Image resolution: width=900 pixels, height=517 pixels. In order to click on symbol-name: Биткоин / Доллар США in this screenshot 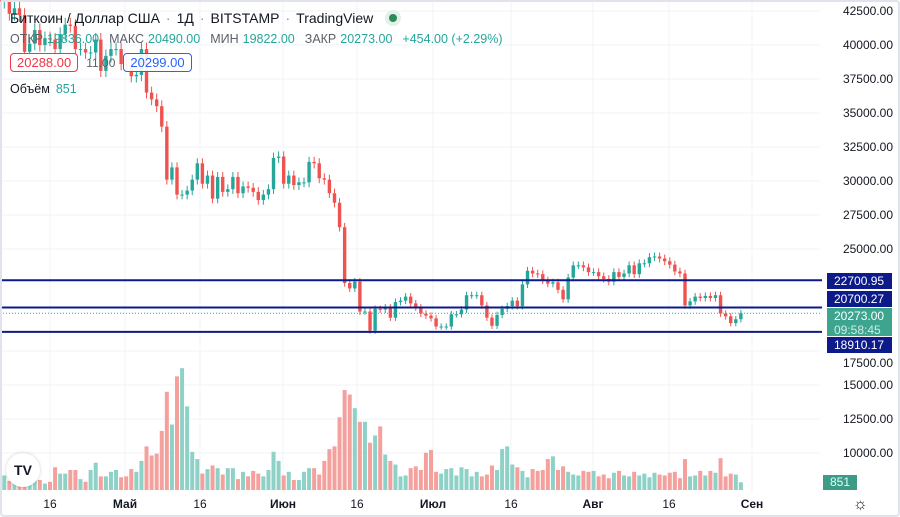, I will do `click(85, 18)`.